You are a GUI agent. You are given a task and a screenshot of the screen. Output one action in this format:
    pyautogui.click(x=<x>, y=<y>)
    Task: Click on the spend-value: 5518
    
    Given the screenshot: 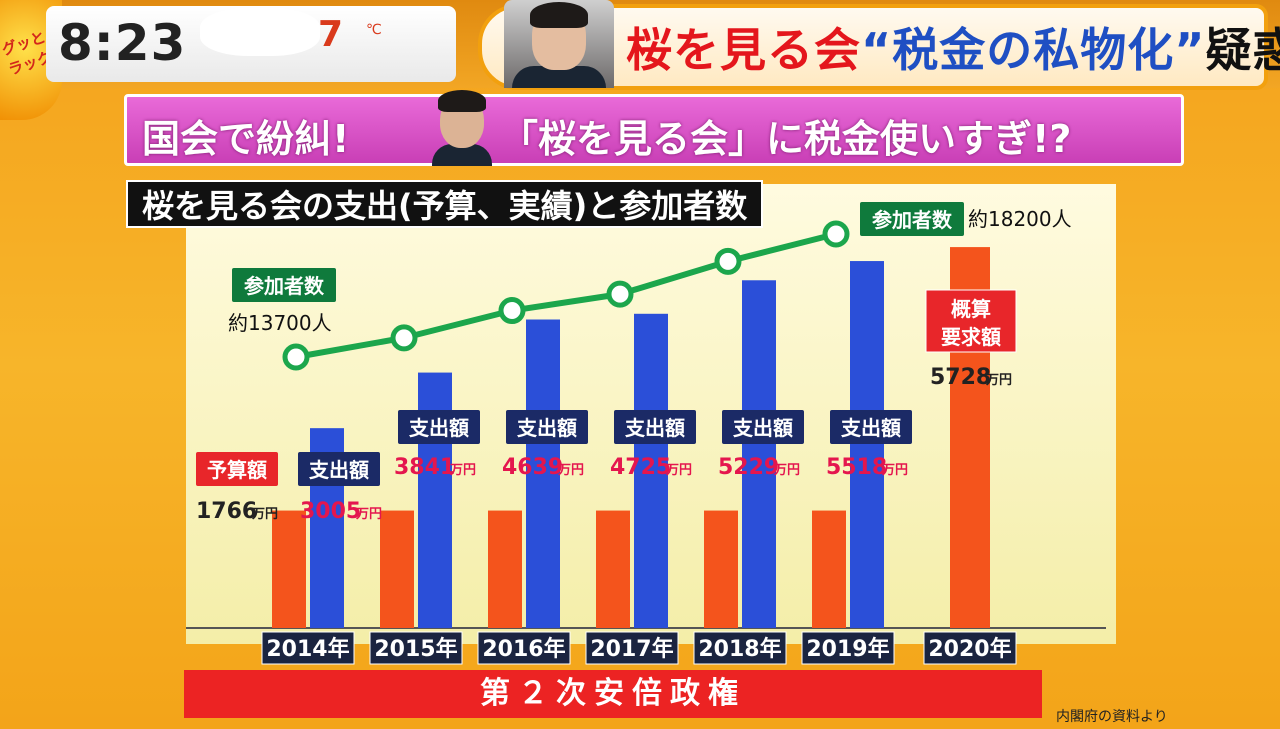 What is the action you would take?
    pyautogui.click(x=856, y=467)
    